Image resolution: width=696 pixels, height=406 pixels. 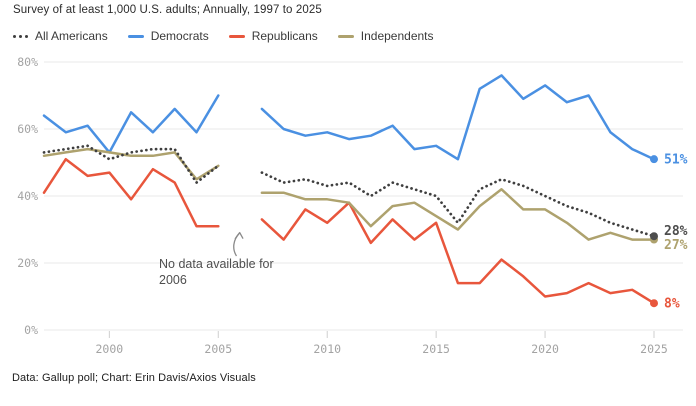 I want to click on end-label-republicans: 8%, so click(x=672, y=304).